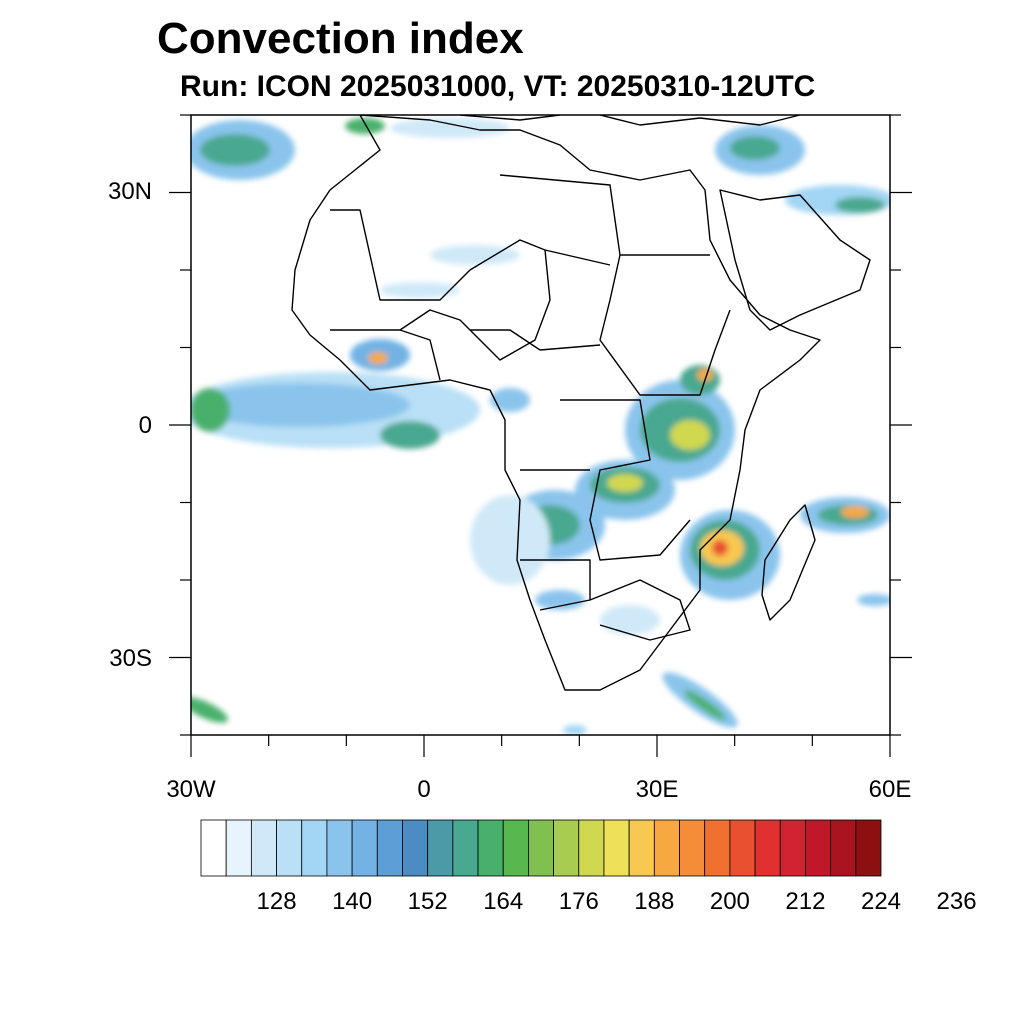  What do you see at coordinates (881, 901) in the screenshot?
I see `colorbar-label: 224` at bounding box center [881, 901].